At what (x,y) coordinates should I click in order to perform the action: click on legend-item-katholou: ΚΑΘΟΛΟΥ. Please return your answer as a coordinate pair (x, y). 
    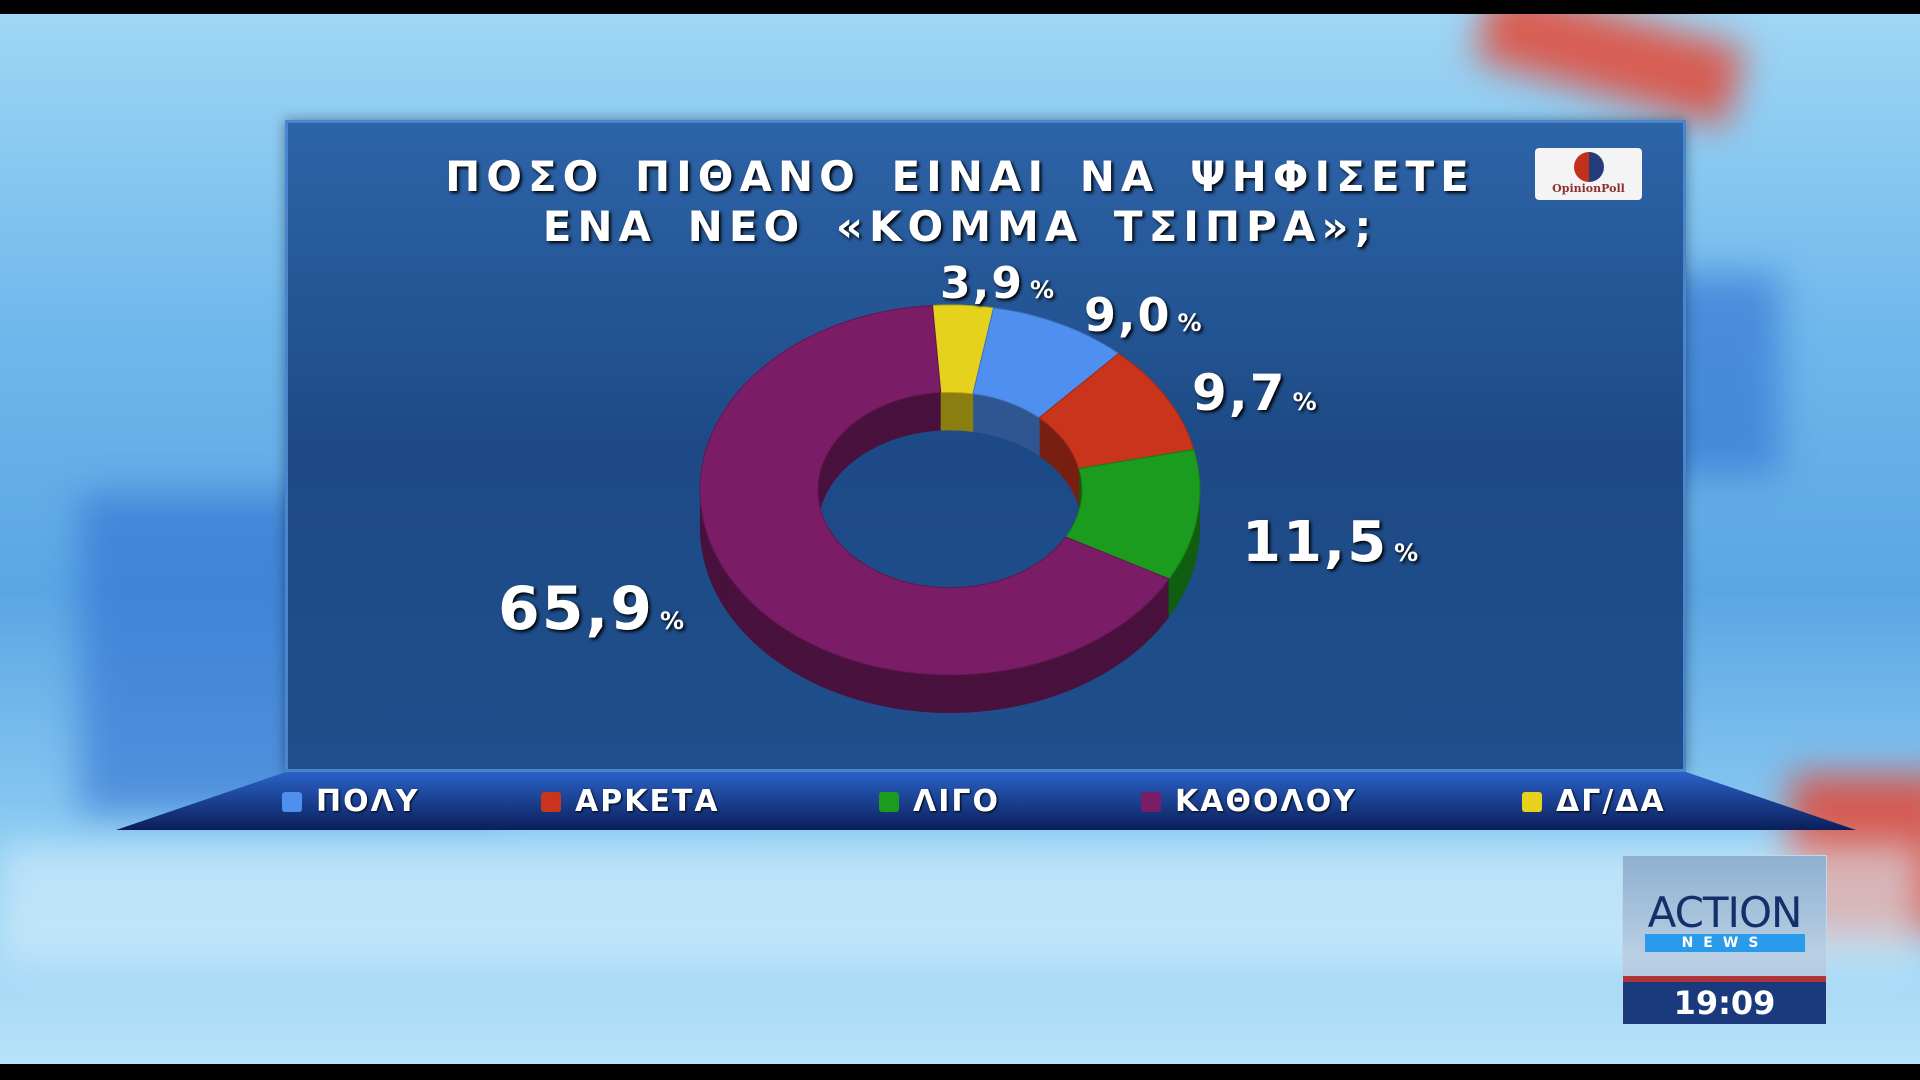
    Looking at the image, I should click on (1249, 801).